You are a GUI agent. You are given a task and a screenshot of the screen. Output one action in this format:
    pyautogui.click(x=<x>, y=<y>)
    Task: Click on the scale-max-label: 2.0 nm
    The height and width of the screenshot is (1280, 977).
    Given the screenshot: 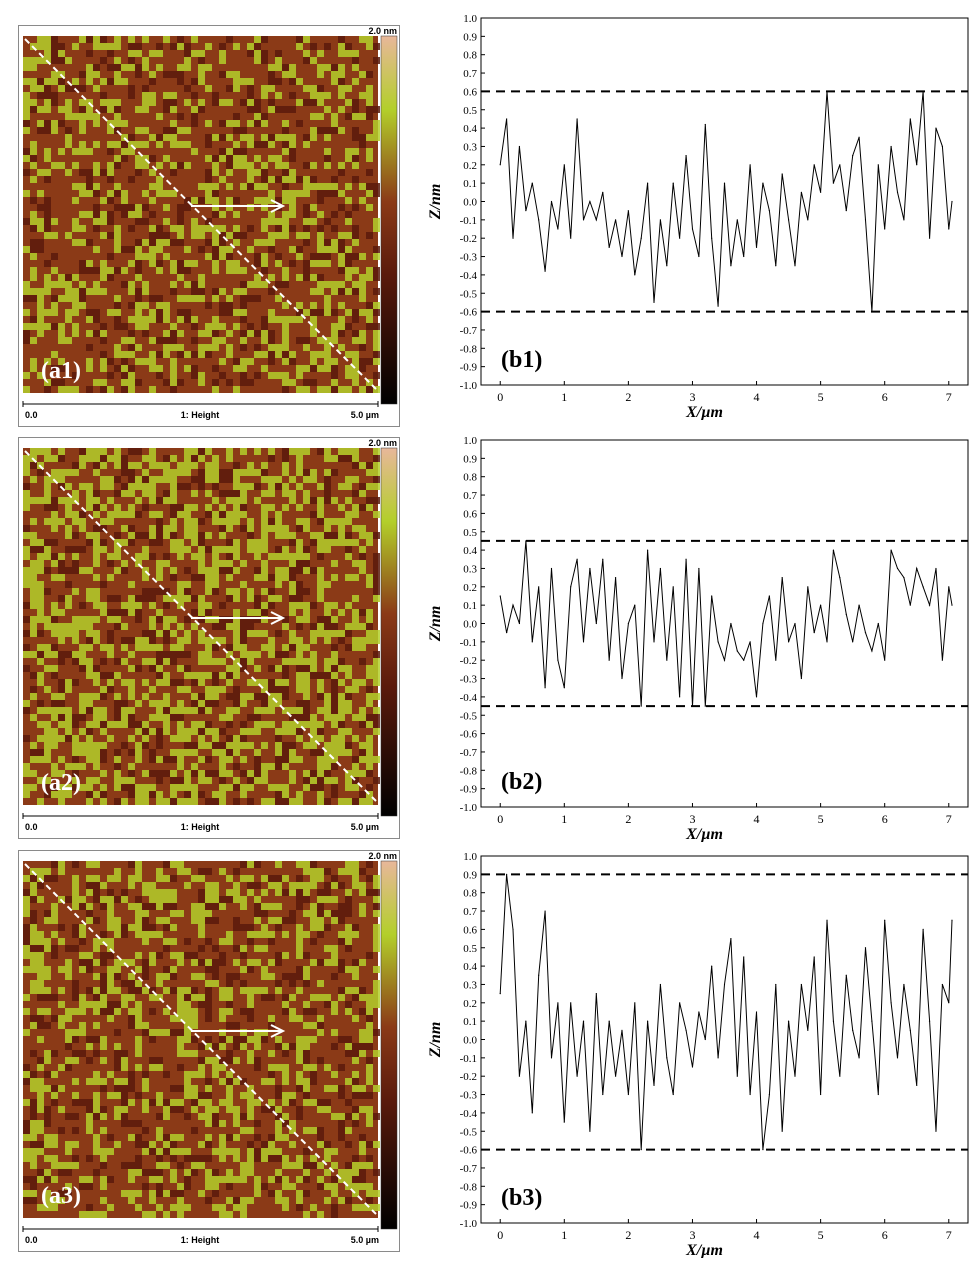 What is the action you would take?
    pyautogui.click(x=382, y=856)
    